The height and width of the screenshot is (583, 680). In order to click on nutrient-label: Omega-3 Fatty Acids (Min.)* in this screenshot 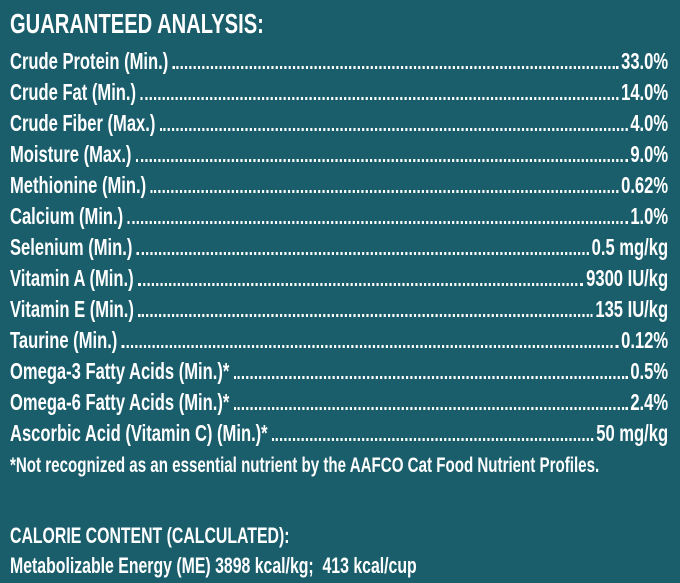, I will do `click(120, 371)`.